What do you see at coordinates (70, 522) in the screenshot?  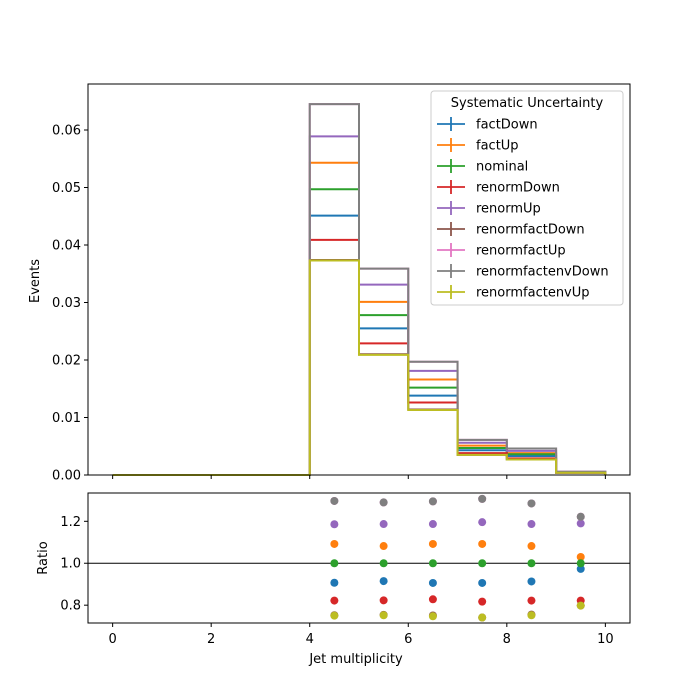 I see `ratio-y-tick-label: 1.2` at bounding box center [70, 522].